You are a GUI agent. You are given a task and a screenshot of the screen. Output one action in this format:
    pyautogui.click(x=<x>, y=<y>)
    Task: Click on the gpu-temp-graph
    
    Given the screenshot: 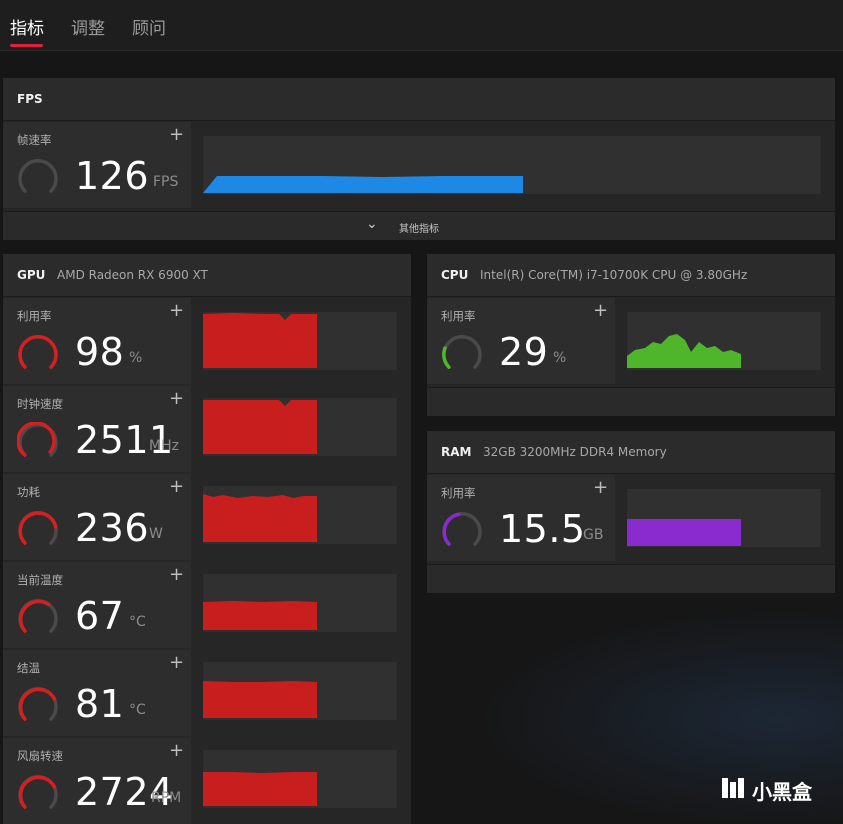 What is the action you would take?
    pyautogui.click(x=300, y=603)
    